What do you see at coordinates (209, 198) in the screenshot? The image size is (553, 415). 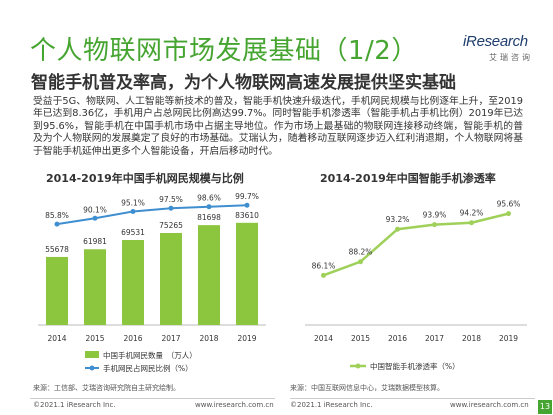 I see `chart1-ratio-label-2018: 98.6%` at bounding box center [209, 198].